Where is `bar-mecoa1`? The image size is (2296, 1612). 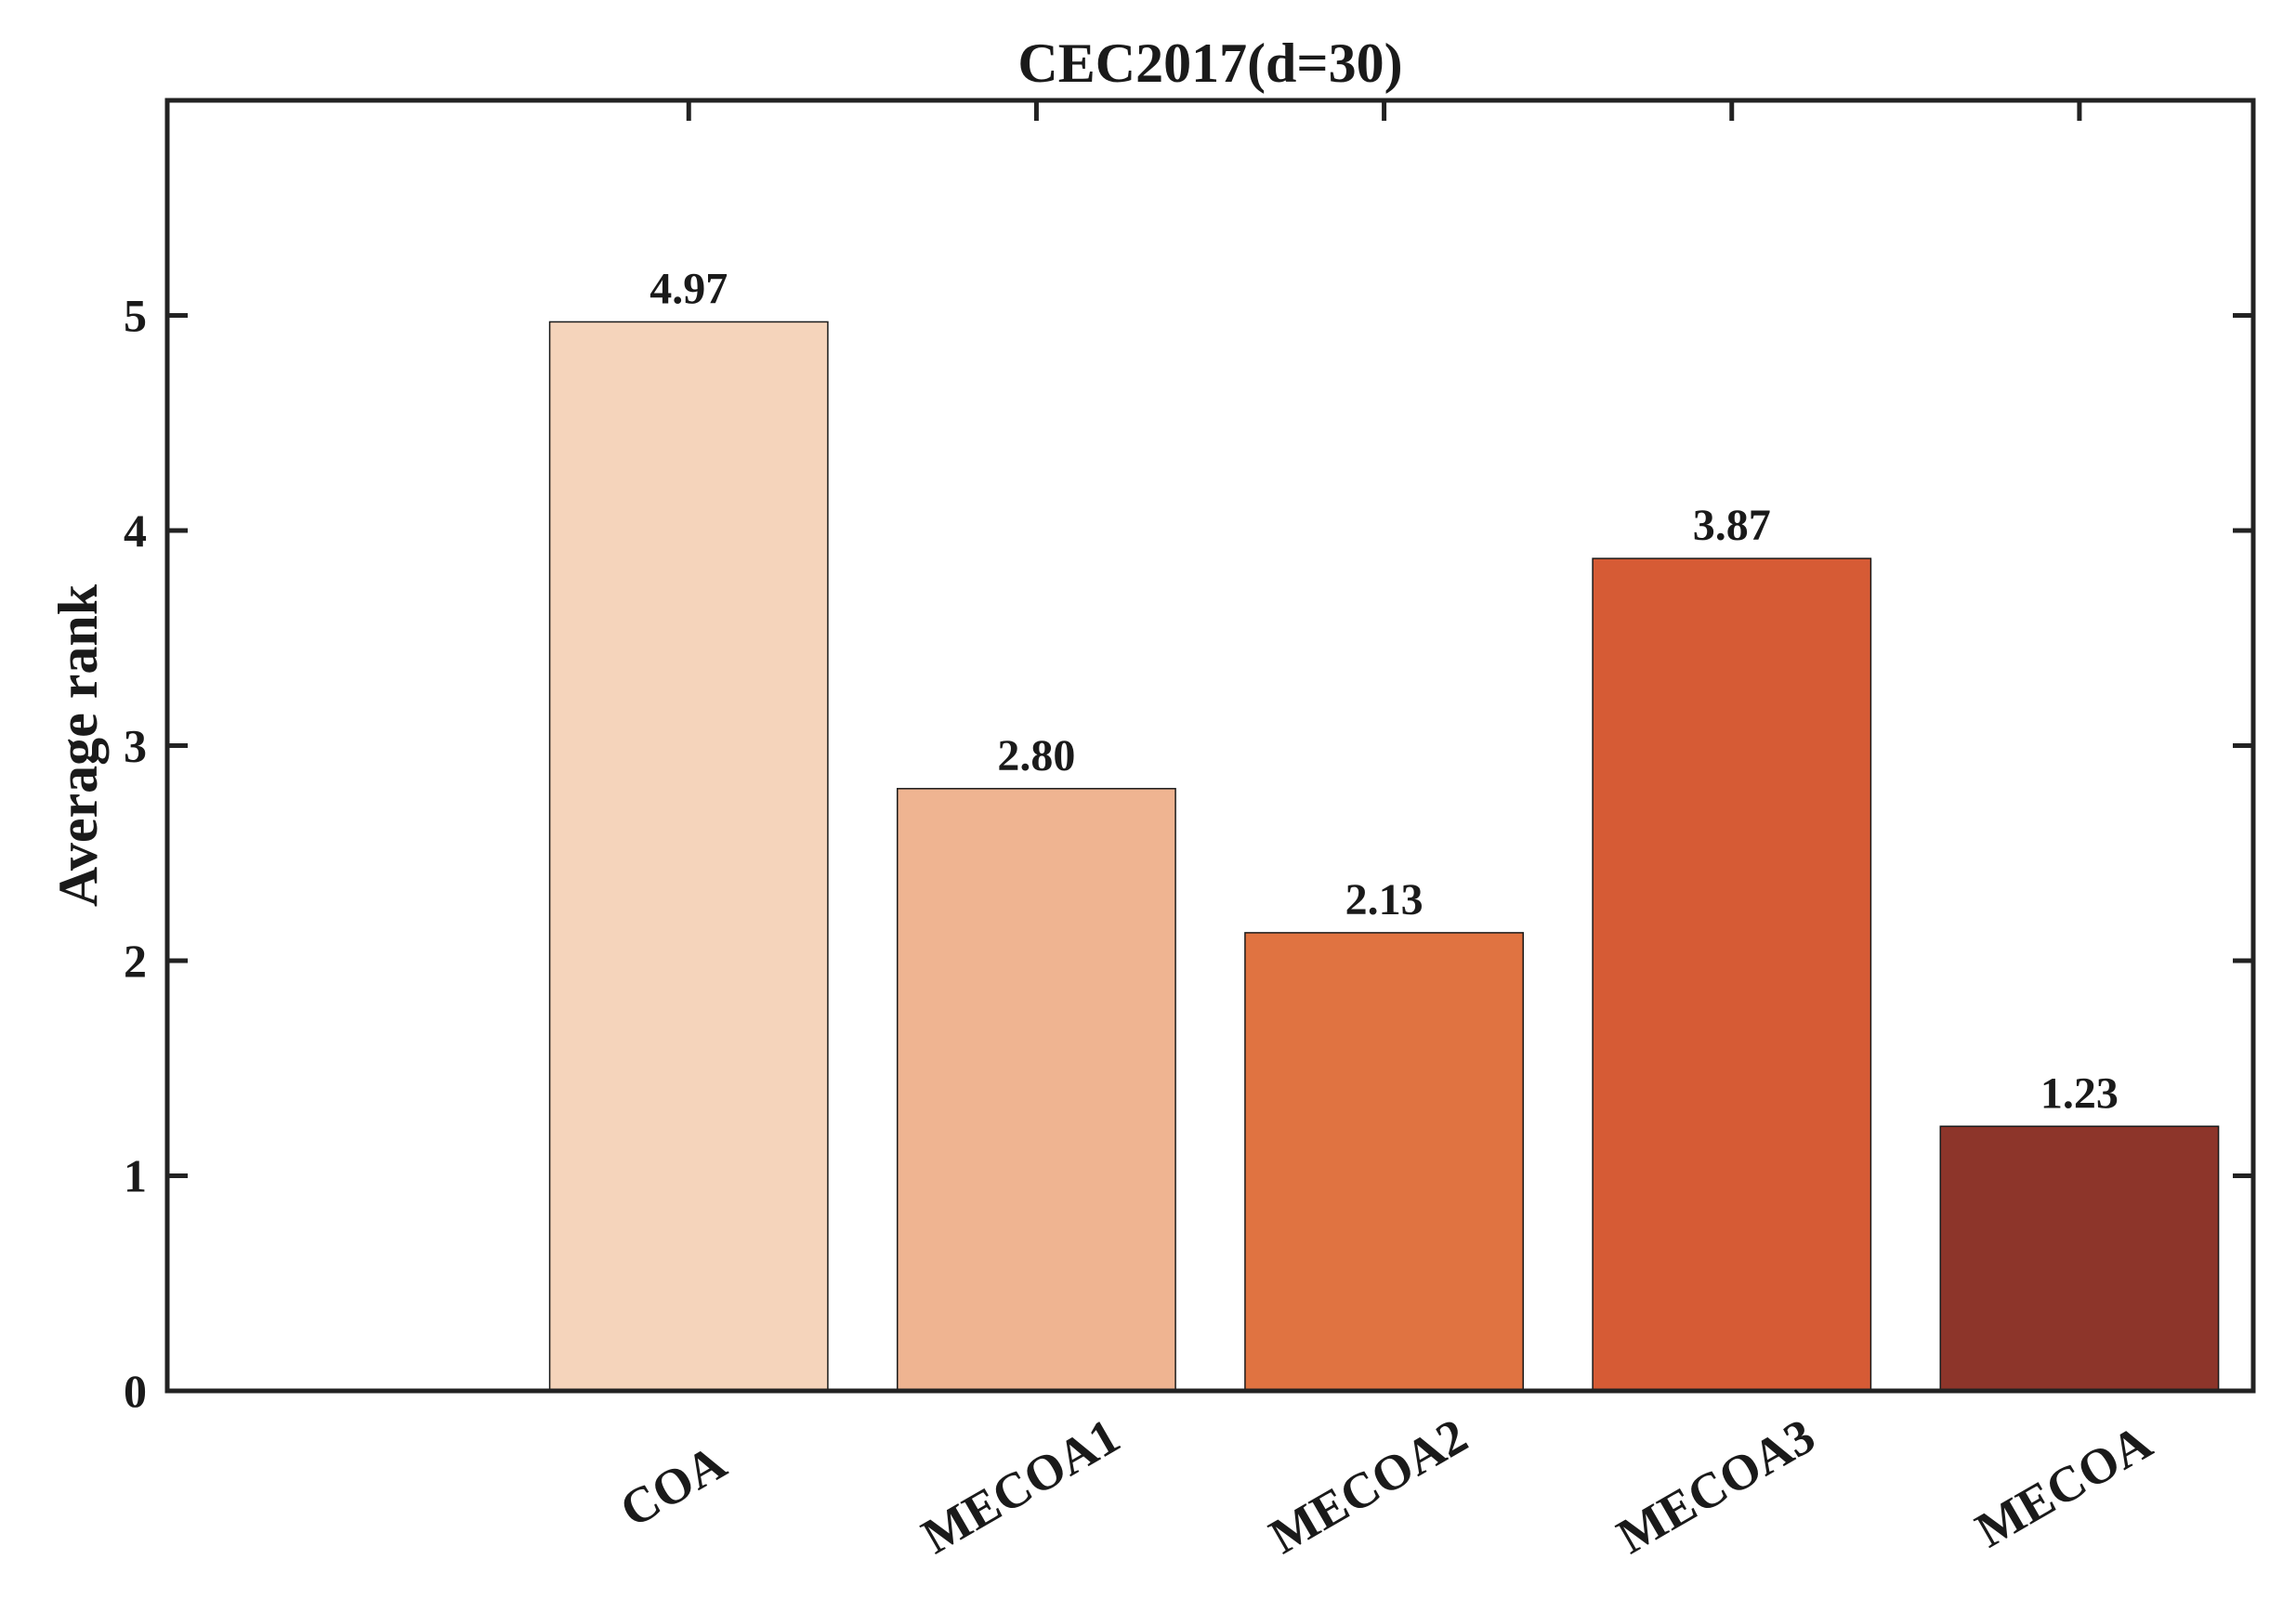
bar-mecoa1 is located at coordinates (1036, 1090).